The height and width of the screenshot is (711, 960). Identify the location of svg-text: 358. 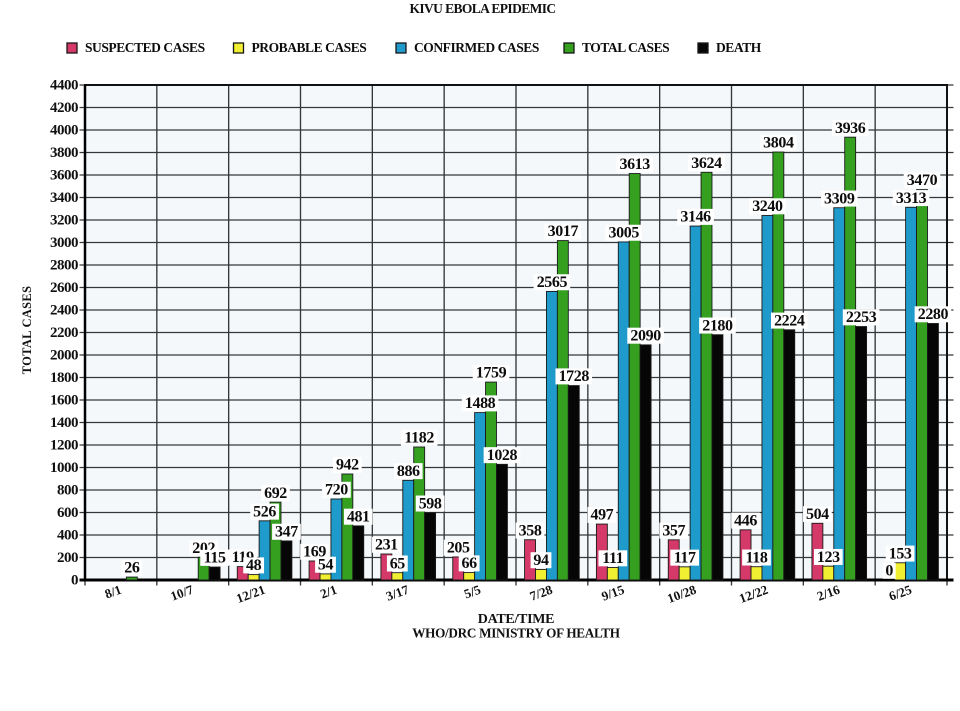
(530, 530).